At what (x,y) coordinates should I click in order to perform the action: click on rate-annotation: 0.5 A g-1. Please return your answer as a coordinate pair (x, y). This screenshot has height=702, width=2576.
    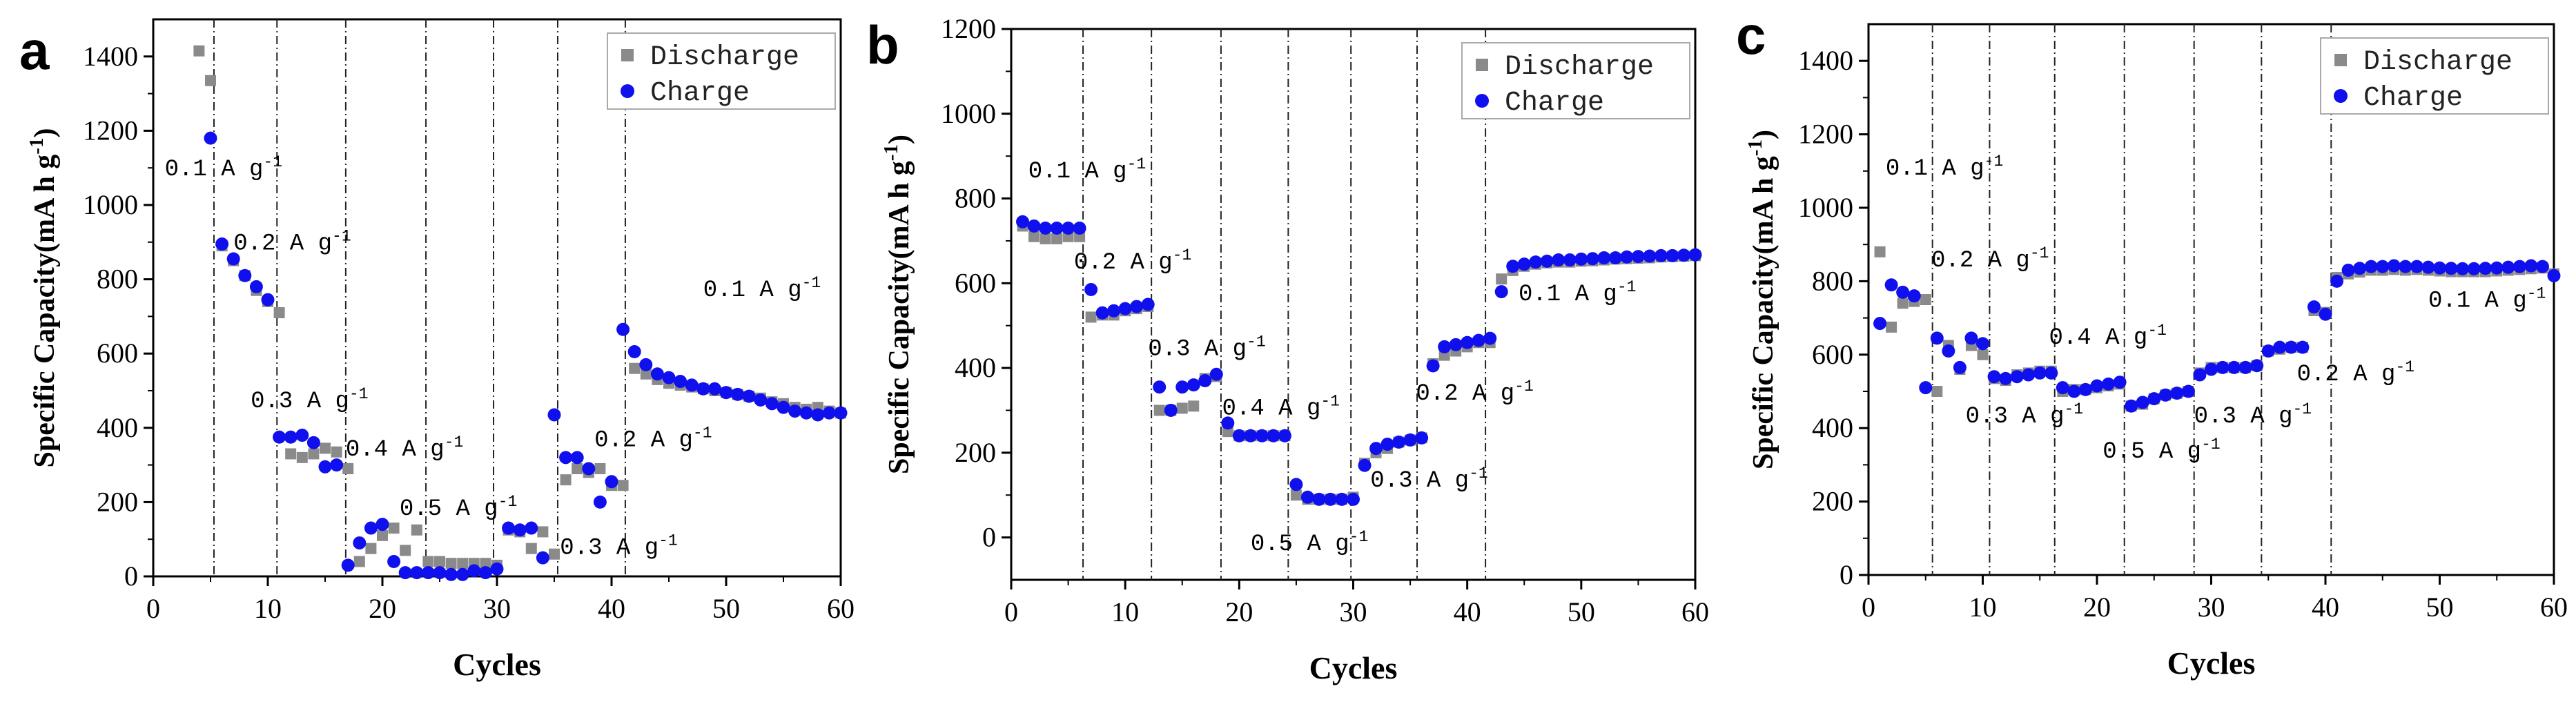
    Looking at the image, I should click on (2161, 450).